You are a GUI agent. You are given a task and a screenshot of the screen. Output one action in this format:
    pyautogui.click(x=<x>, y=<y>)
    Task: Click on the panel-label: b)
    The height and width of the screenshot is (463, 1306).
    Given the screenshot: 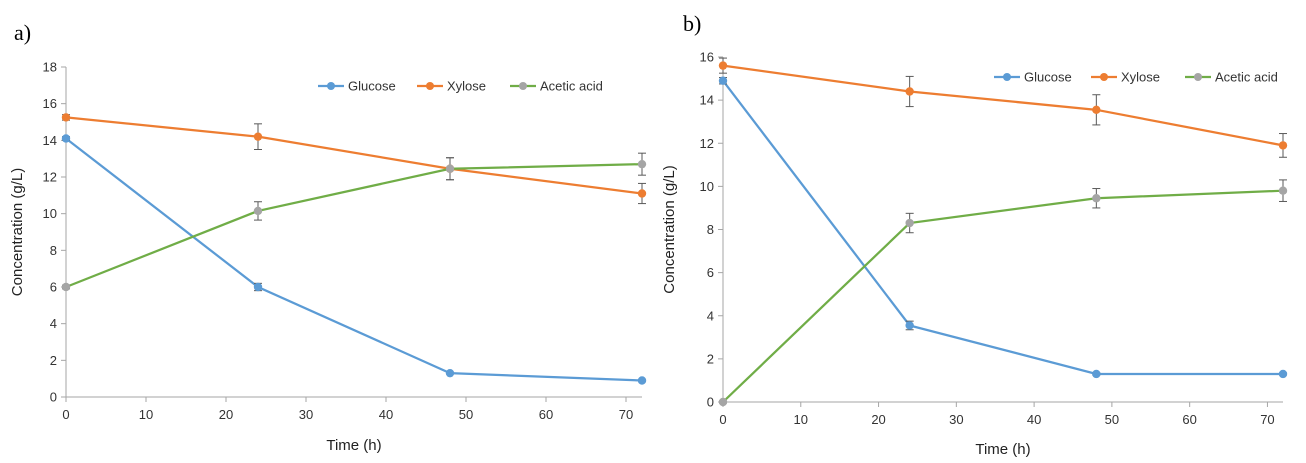 What is the action you would take?
    pyautogui.click(x=692, y=23)
    